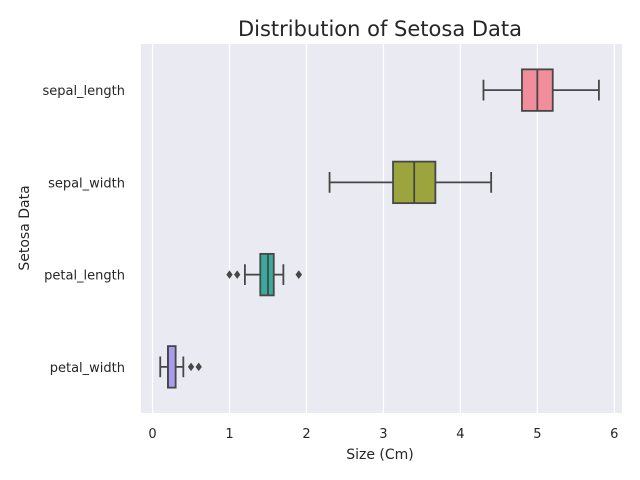  What do you see at coordinates (25, 227) in the screenshot?
I see `y-axis-label: Setosa Data` at bounding box center [25, 227].